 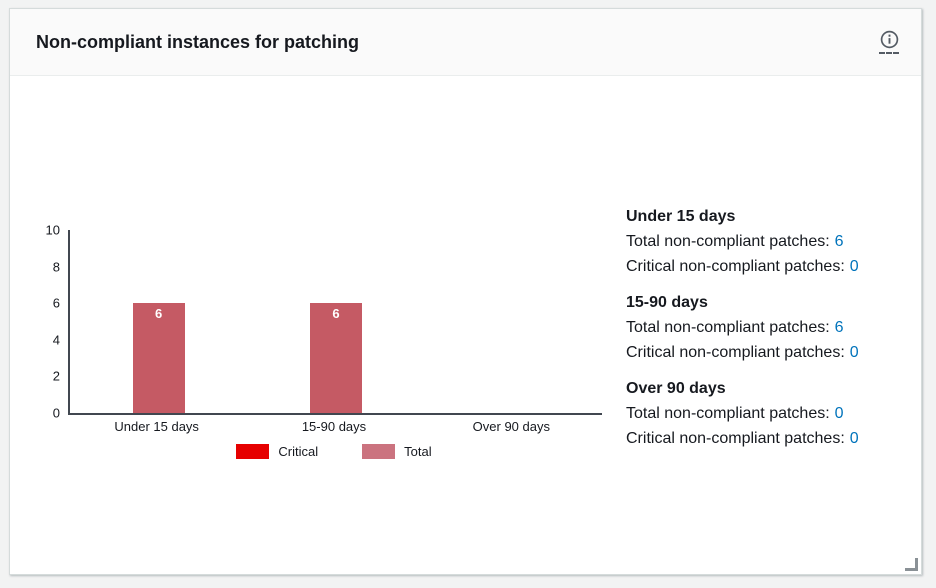 I want to click on x-category-label: Under 15 days, so click(x=156, y=426).